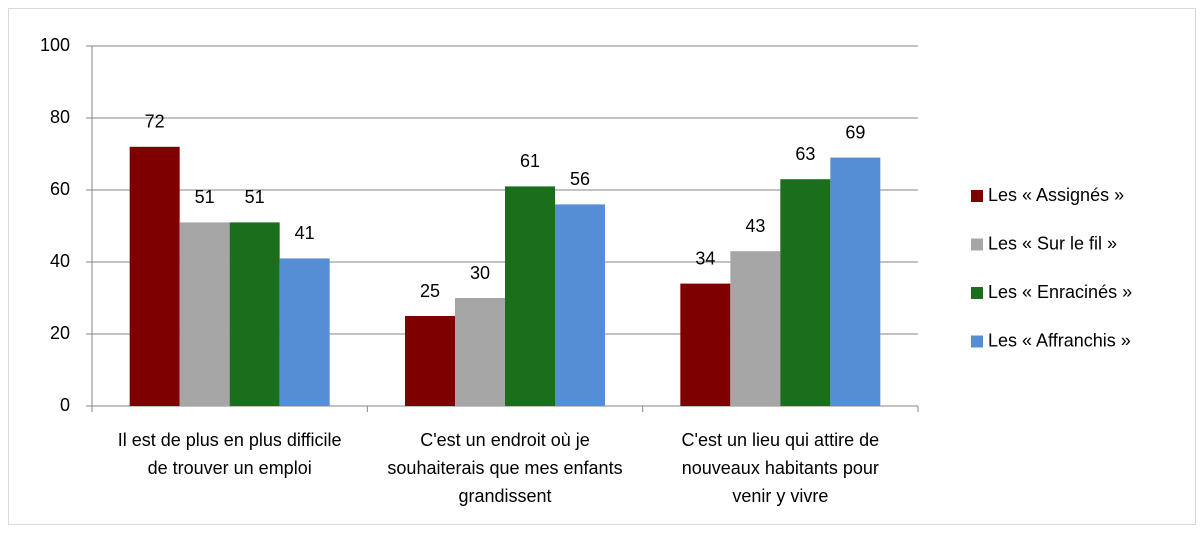 This screenshot has width=1204, height=533. What do you see at coordinates (305, 233) in the screenshot?
I see `data-label: 41` at bounding box center [305, 233].